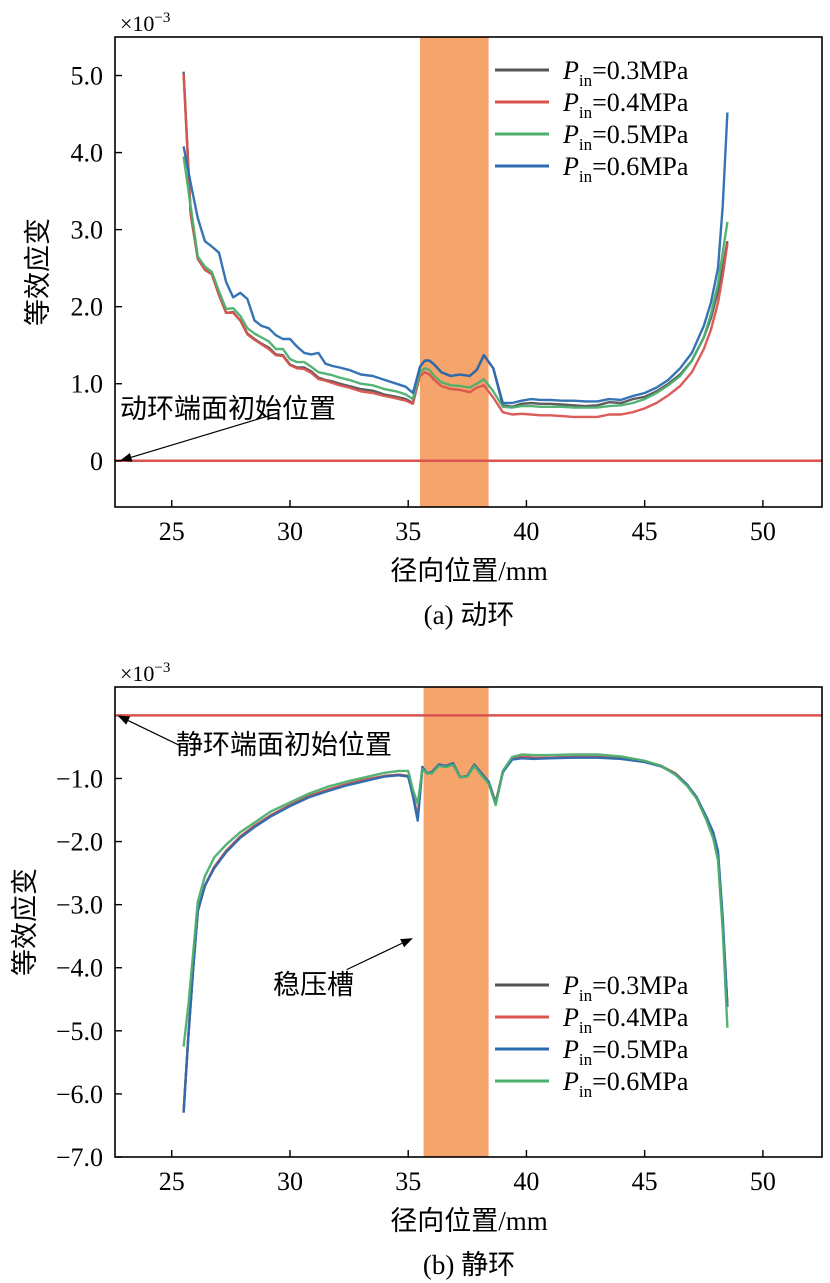 The image size is (830, 1283). What do you see at coordinates (79, 1031) in the screenshot?
I see `y-tick-label: −5.0` at bounding box center [79, 1031].